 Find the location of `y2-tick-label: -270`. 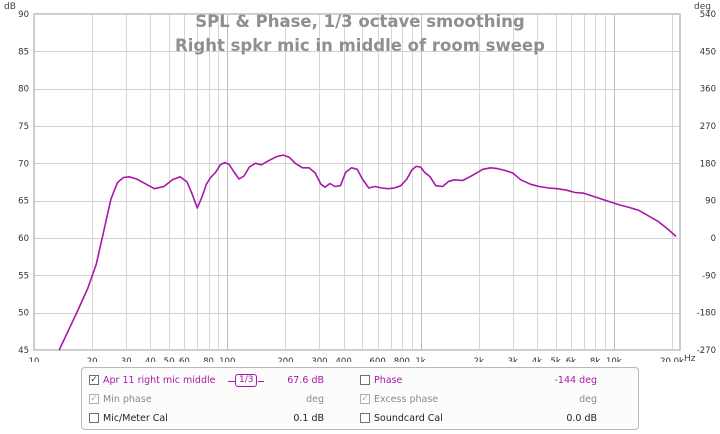

y2-tick-label: -270 is located at coordinates (706, 351).